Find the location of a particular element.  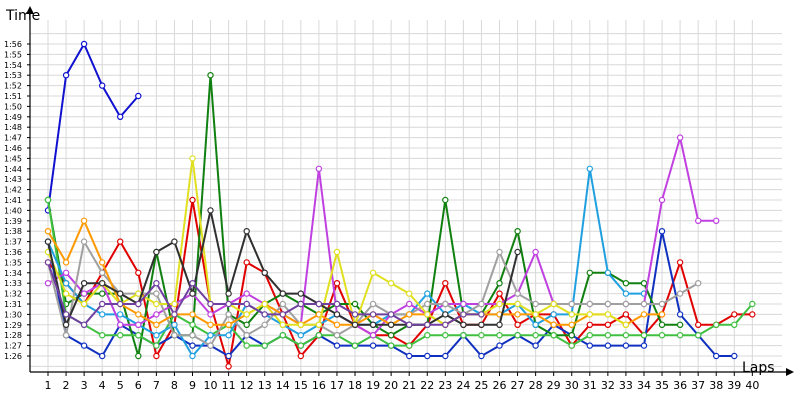

x-tick-label: 30 is located at coordinates (572, 385).